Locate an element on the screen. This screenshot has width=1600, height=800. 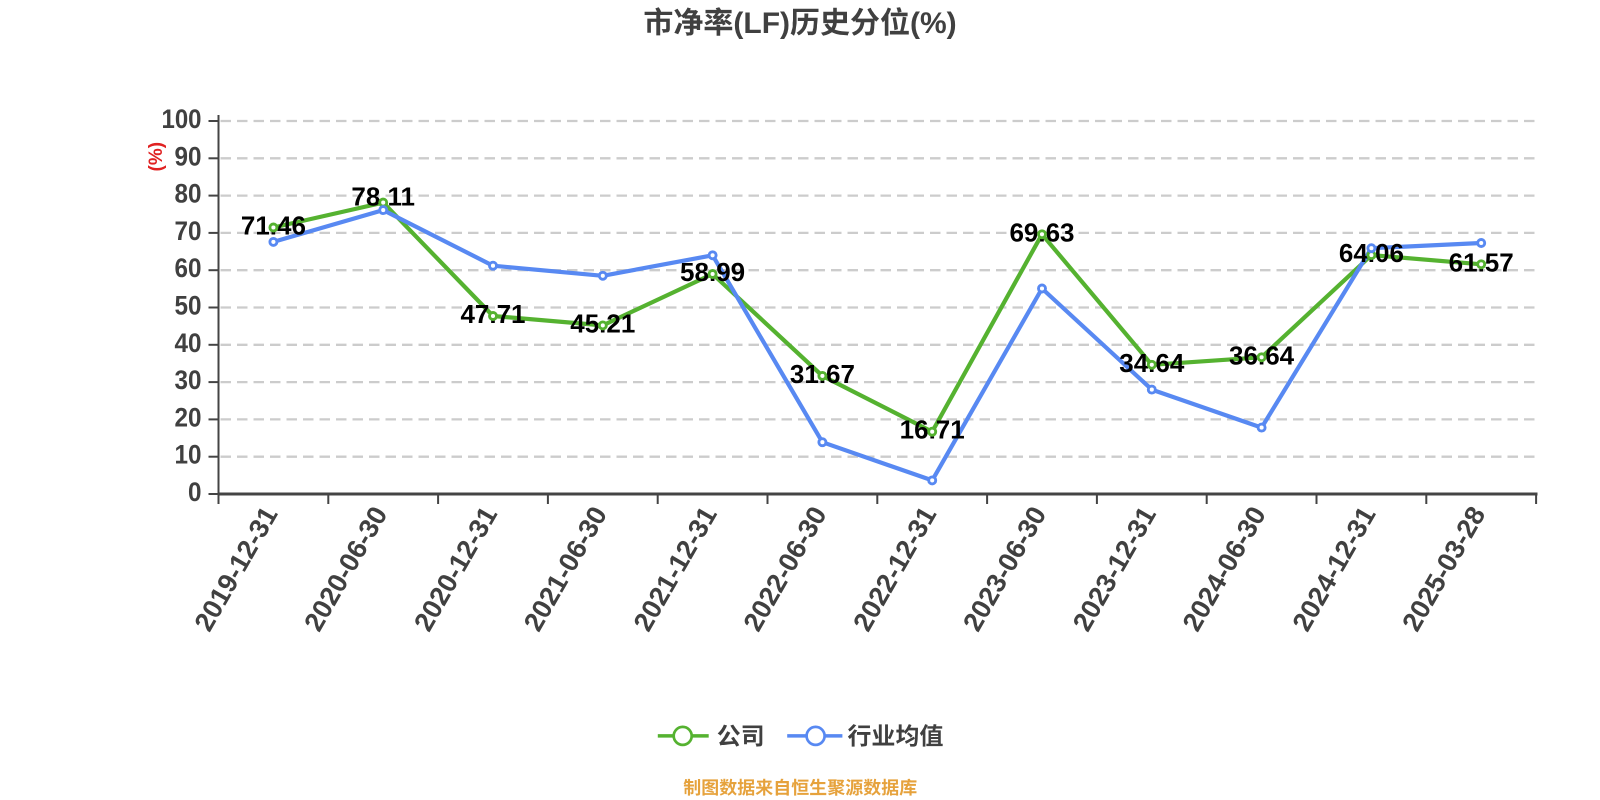
svg-text: 90 is located at coordinates (188, 156).